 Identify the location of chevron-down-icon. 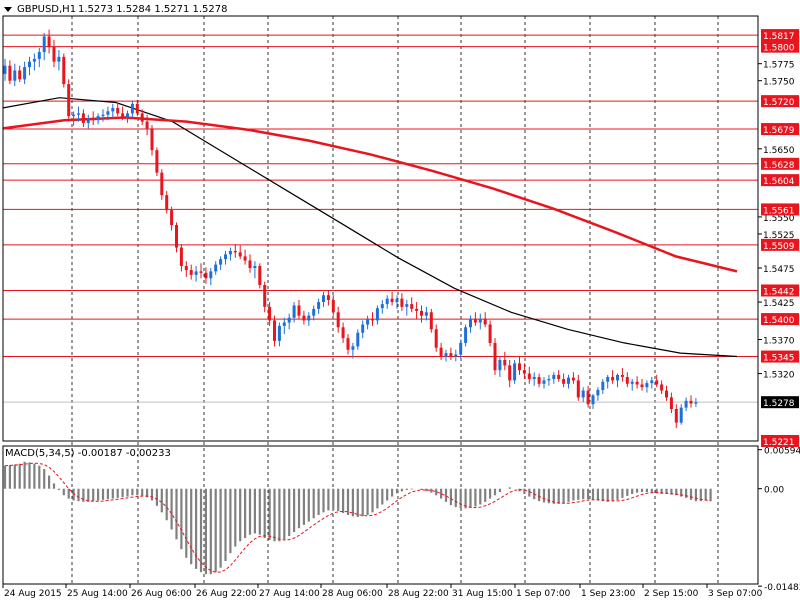
(8, 9).